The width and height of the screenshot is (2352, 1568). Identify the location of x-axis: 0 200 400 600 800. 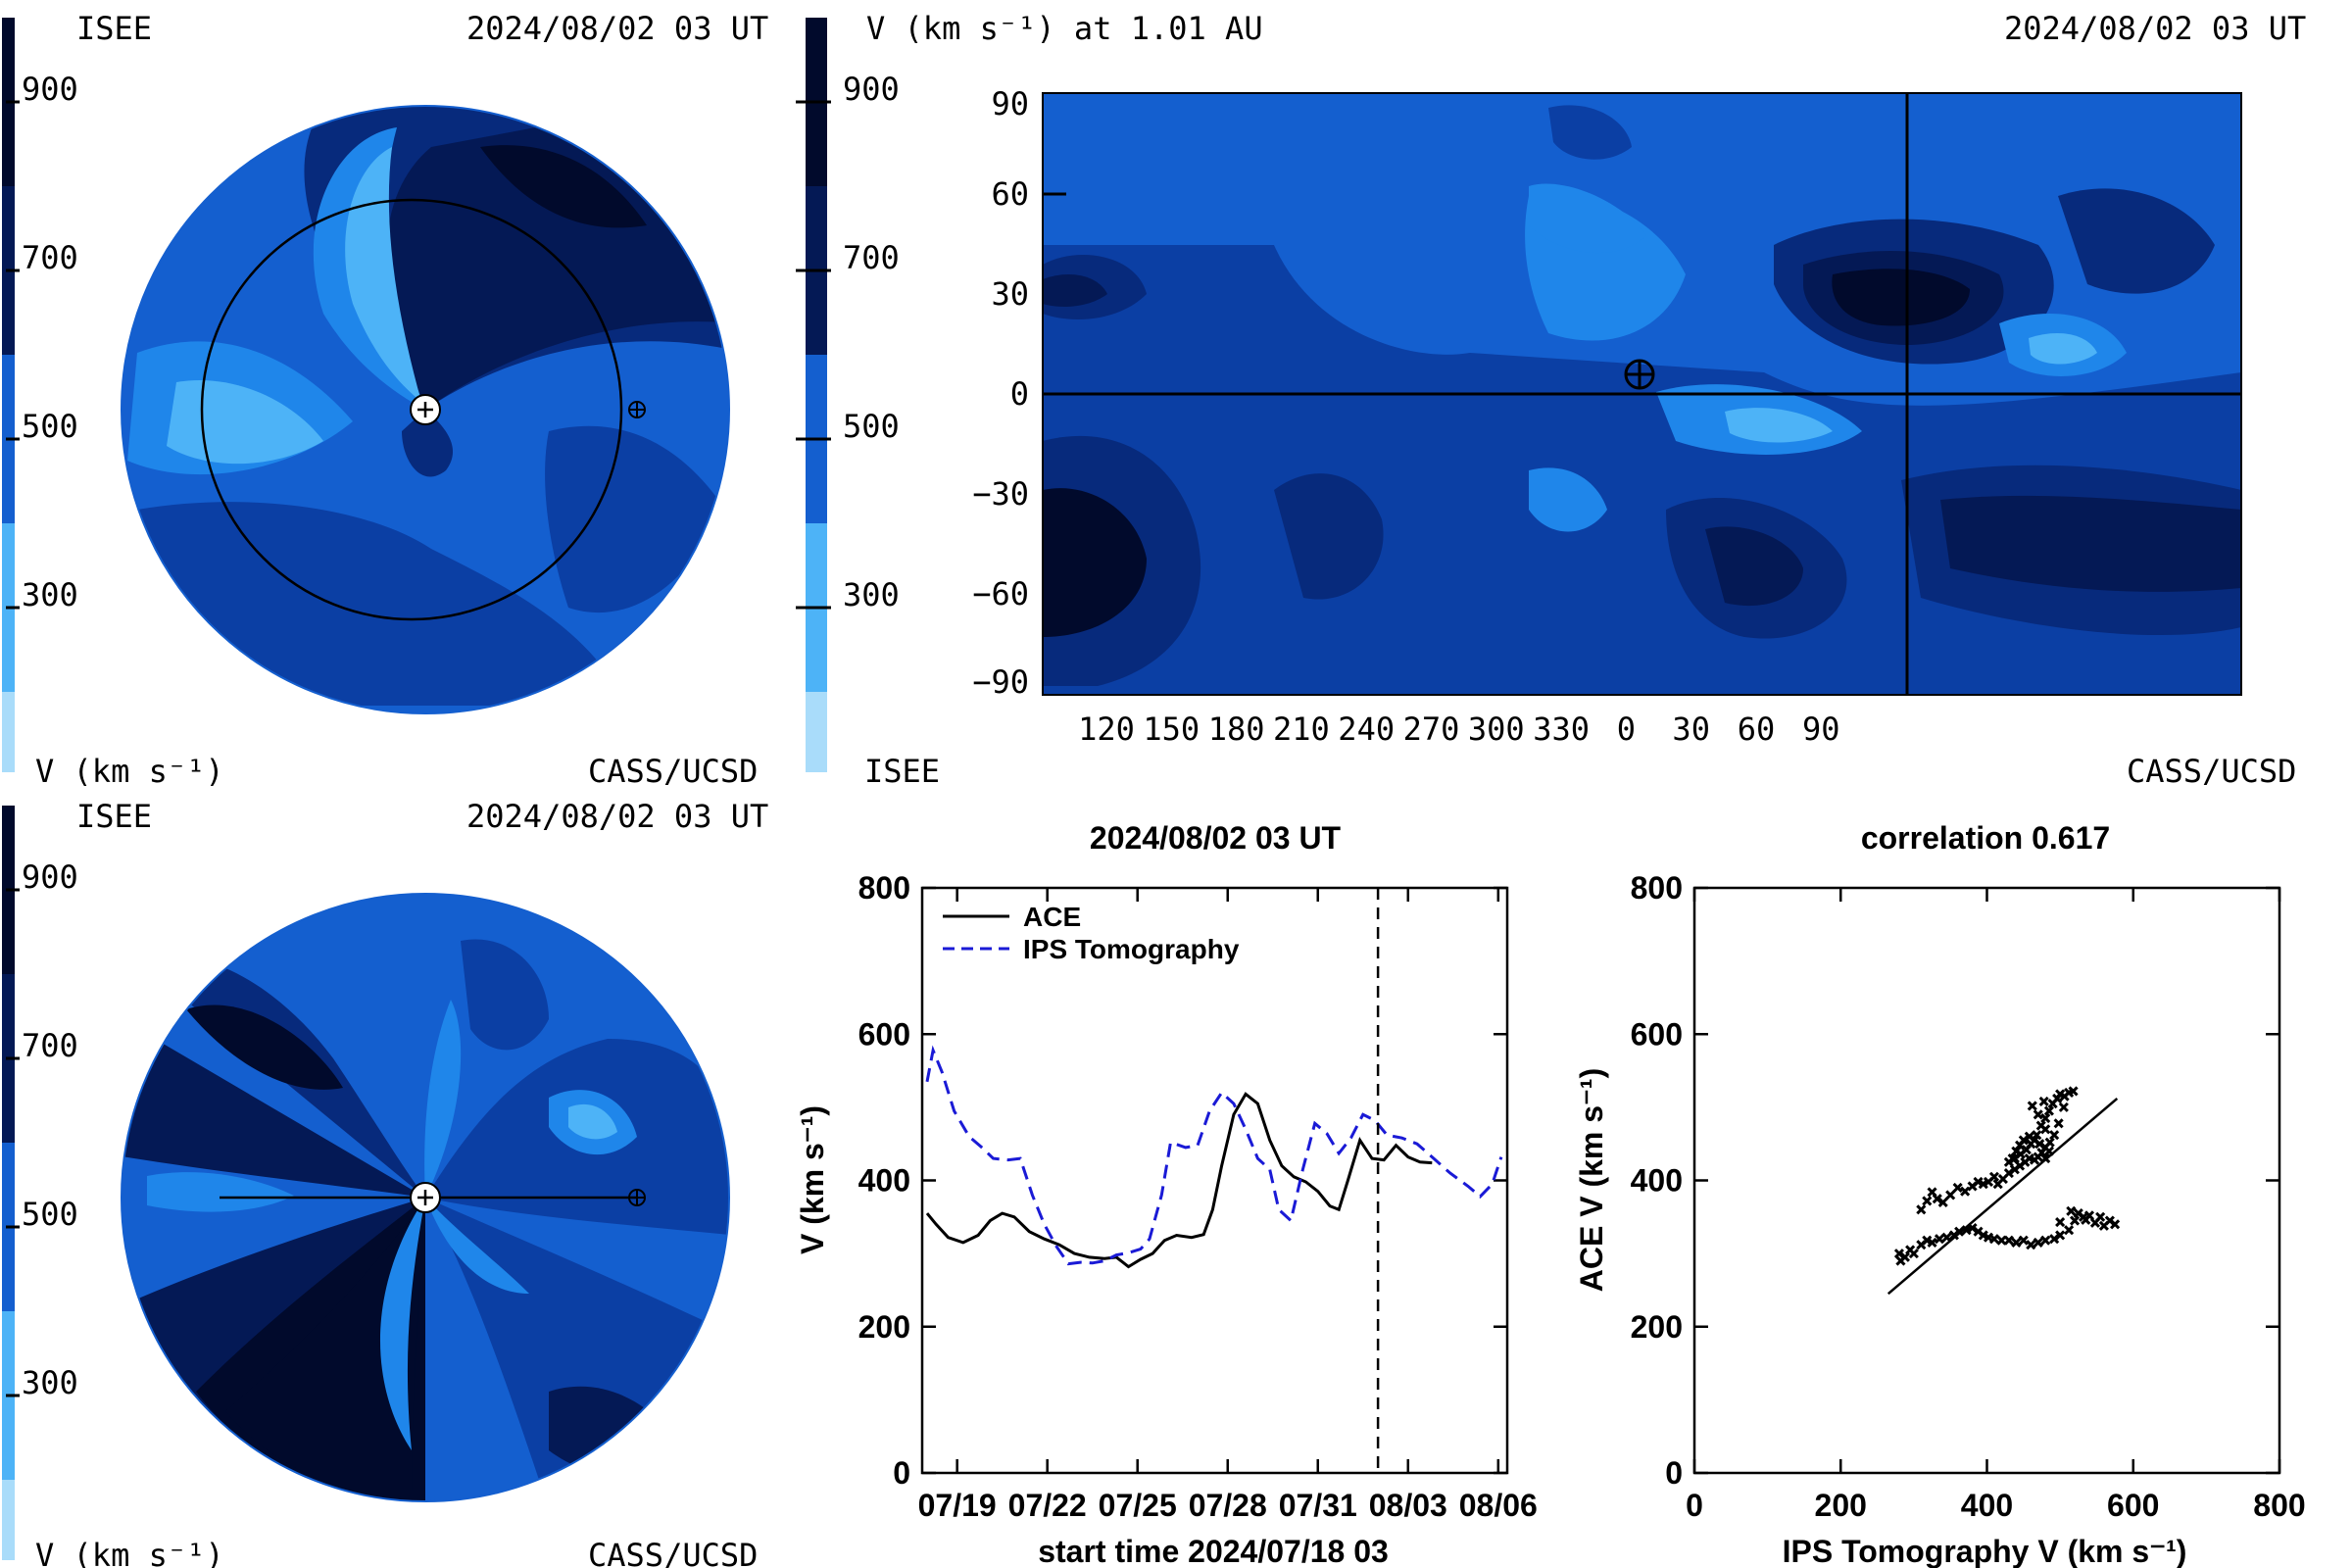
(1996, 1205).